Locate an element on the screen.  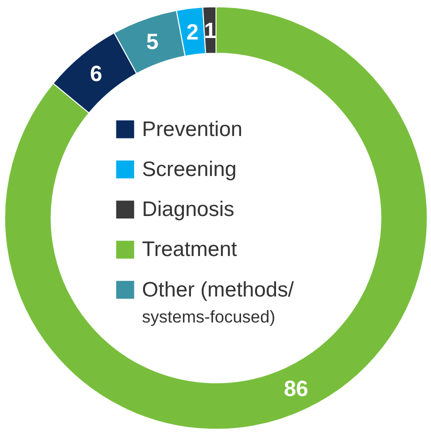
legend-label: Other (methods/ systems-focused) is located at coordinates (218, 302).